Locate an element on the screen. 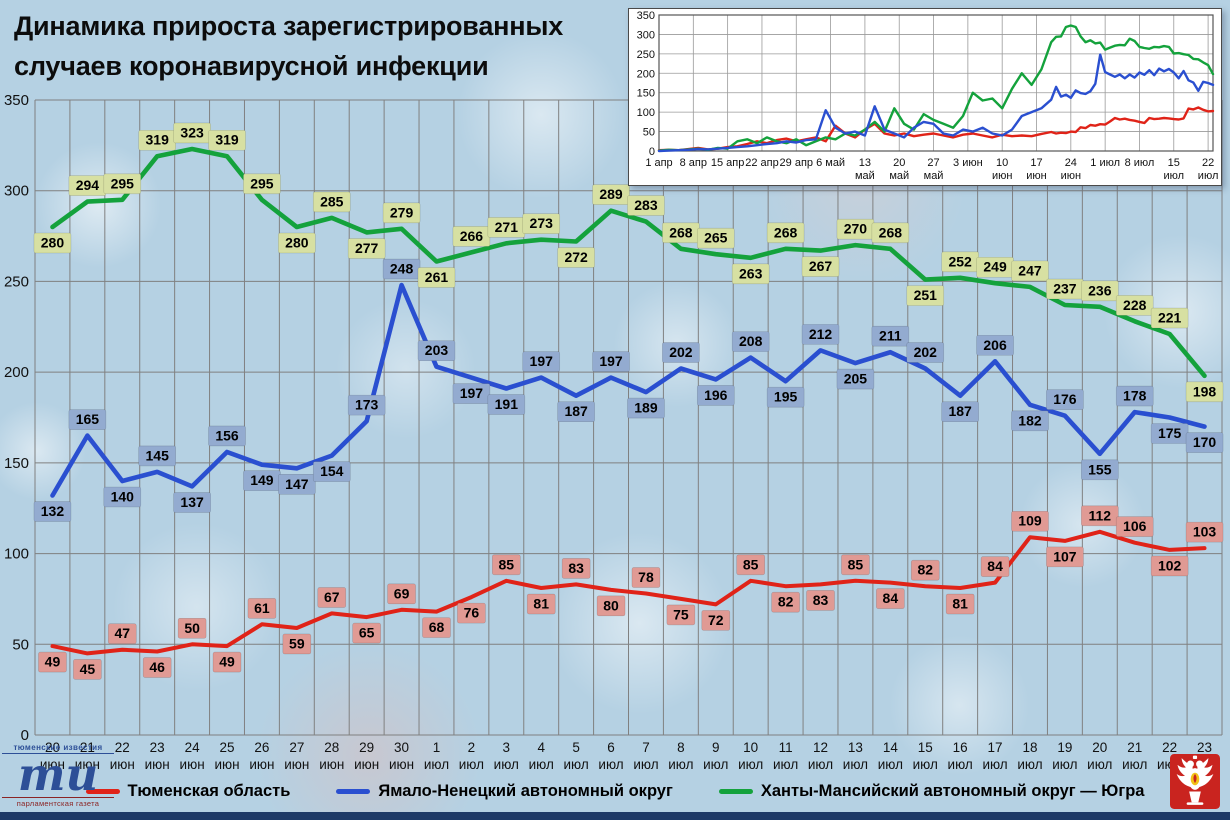 This screenshot has width=1230, height=820. svg-text: 279 is located at coordinates (402, 212).